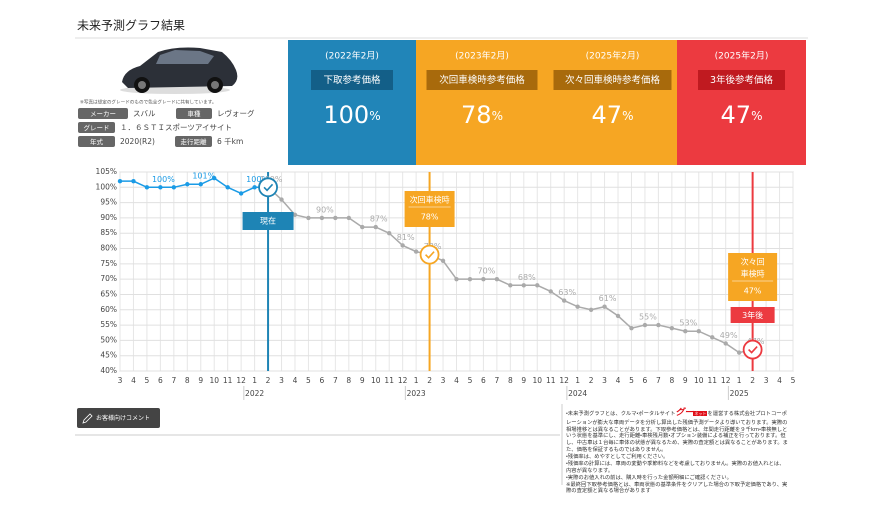  I want to click on field-value: １．６ＳＴＩスポーツアイサイト, so click(176, 127).